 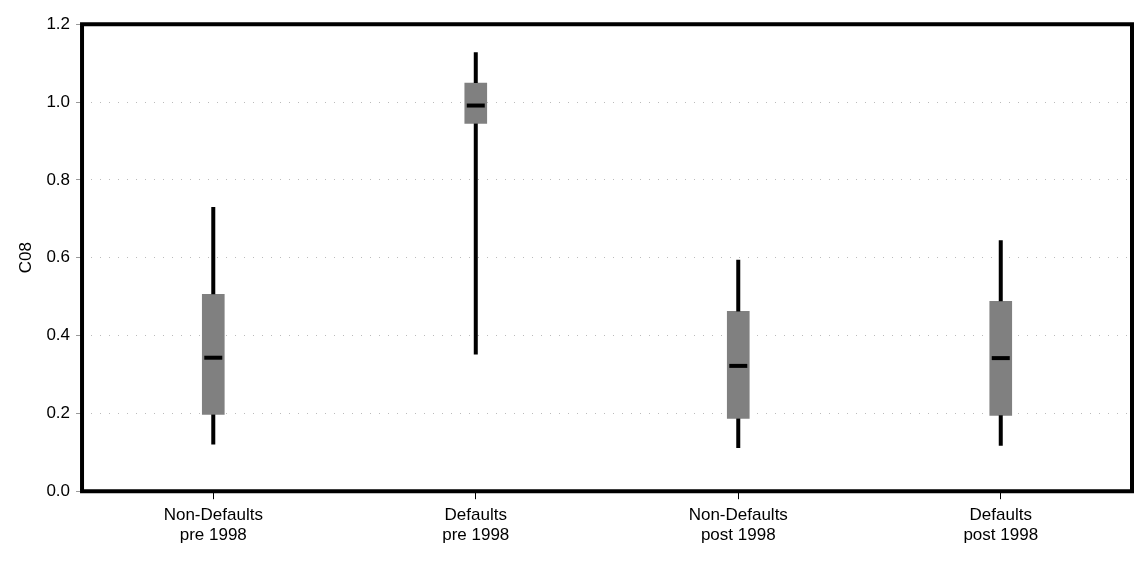 I want to click on y-tick-label: 0.8, so click(x=58, y=179).